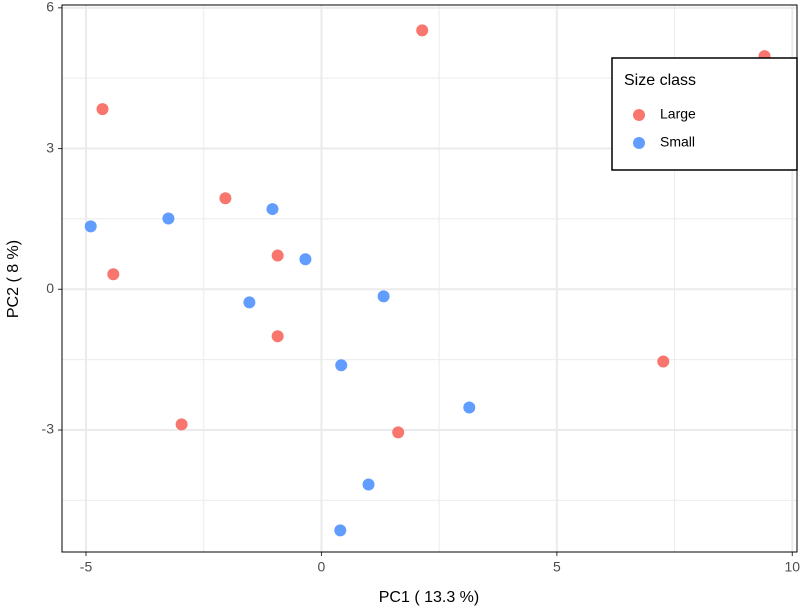  I want to click on x-tick-label: 5, so click(557, 567).